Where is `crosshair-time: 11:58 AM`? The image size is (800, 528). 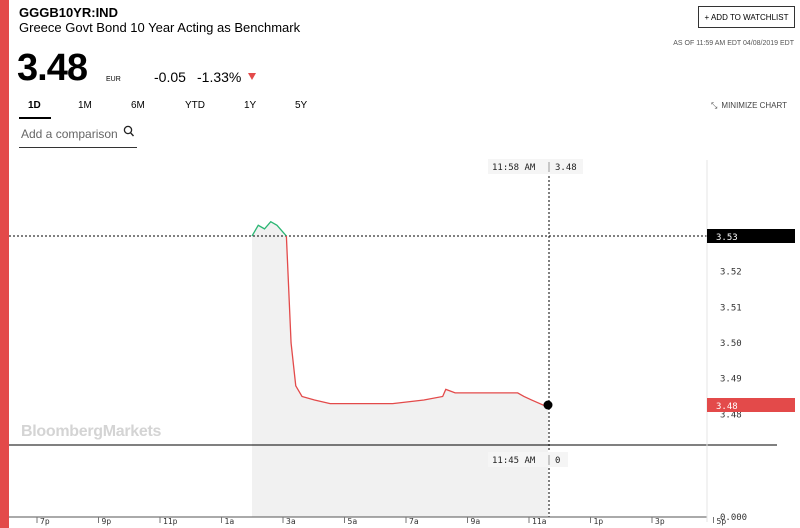
crosshair-time: 11:58 AM is located at coordinates (514, 168).